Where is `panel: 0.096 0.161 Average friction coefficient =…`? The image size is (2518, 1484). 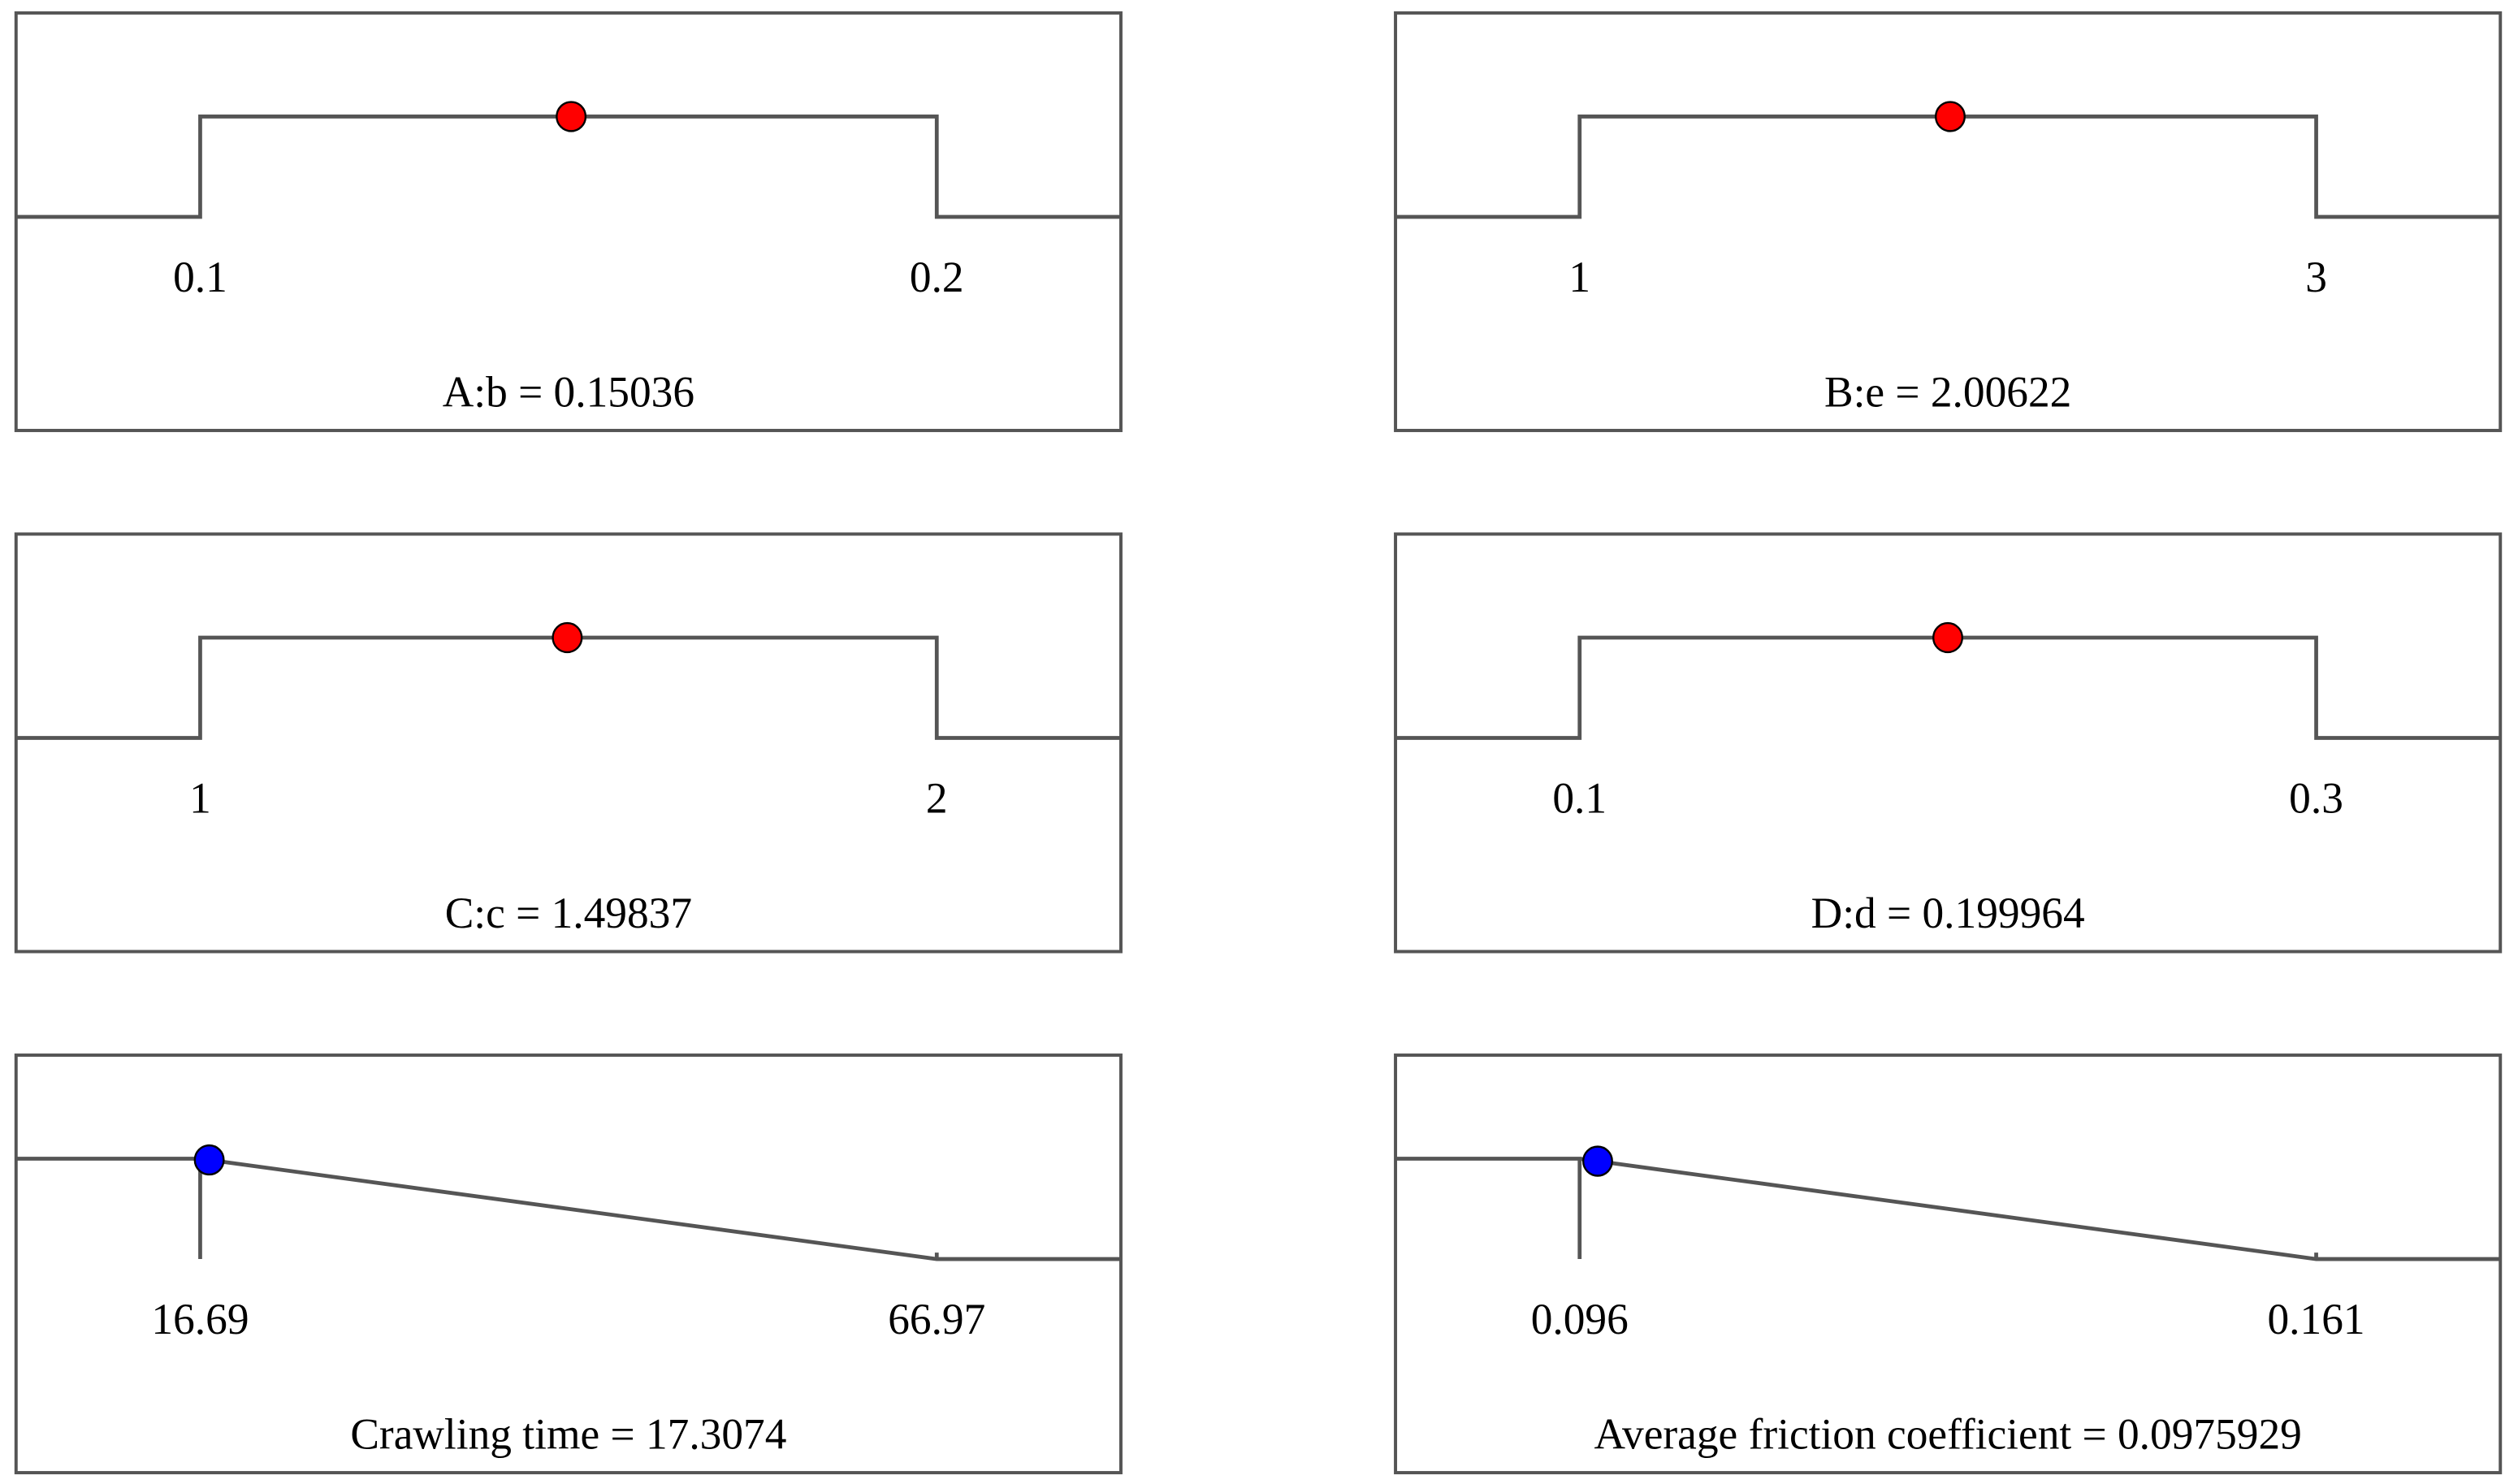
panel: 0.096 0.161 Average friction coefficient =… is located at coordinates (1948, 1264).